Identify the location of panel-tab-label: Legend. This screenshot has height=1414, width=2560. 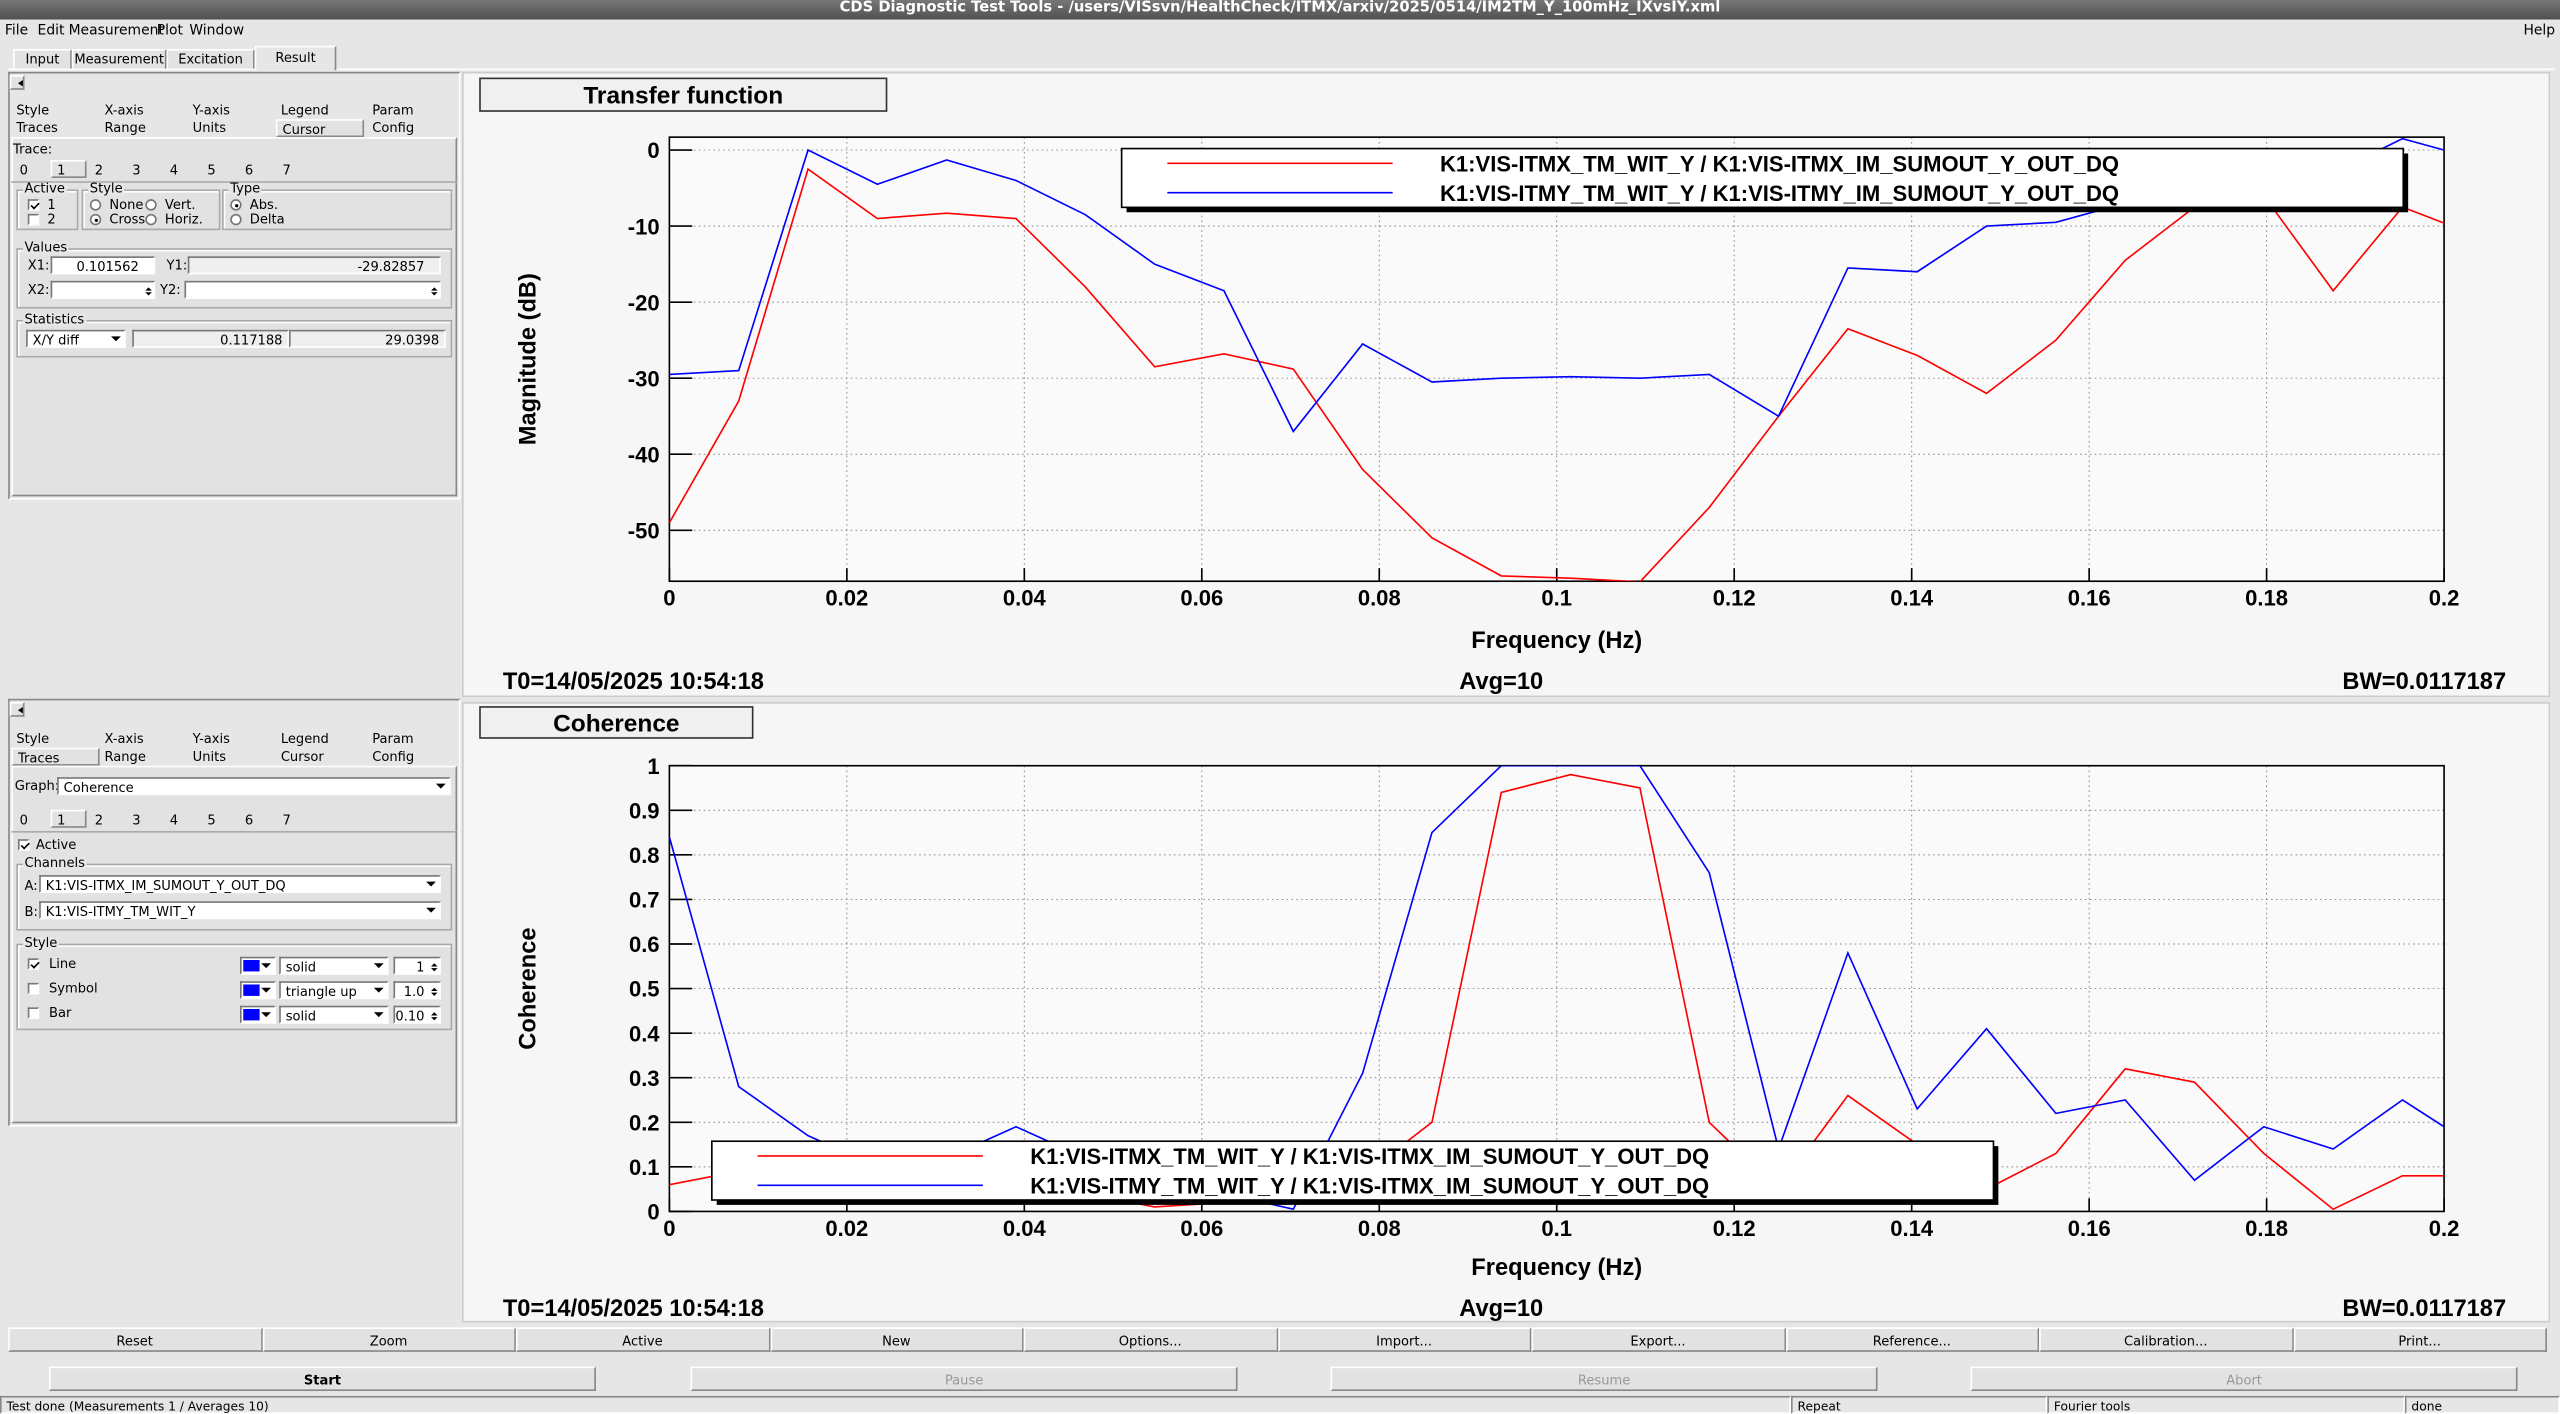
(304, 739).